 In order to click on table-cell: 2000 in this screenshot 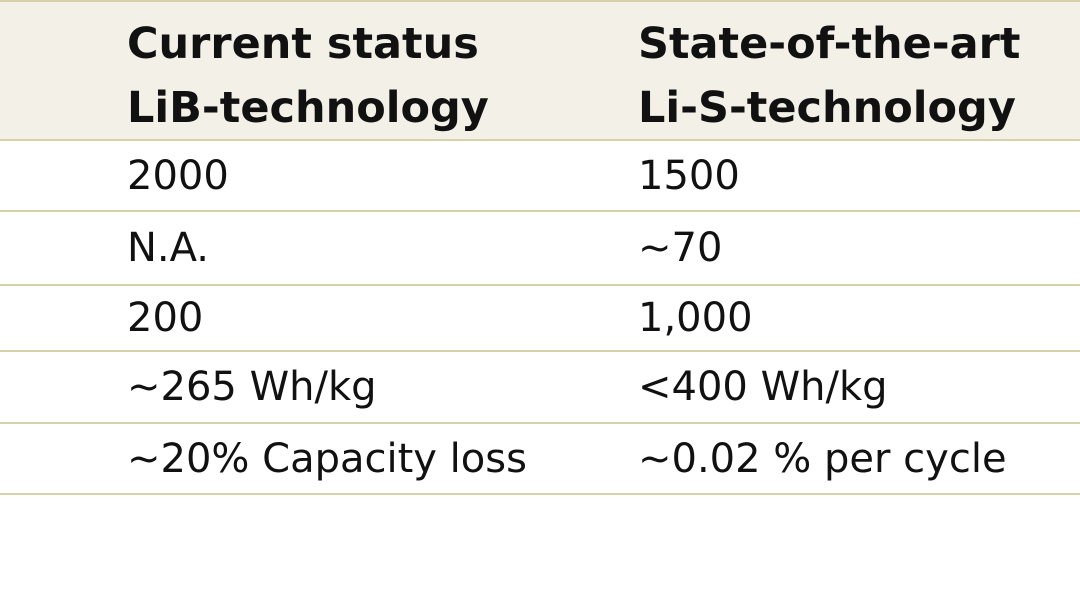, I will do `click(178, 175)`.